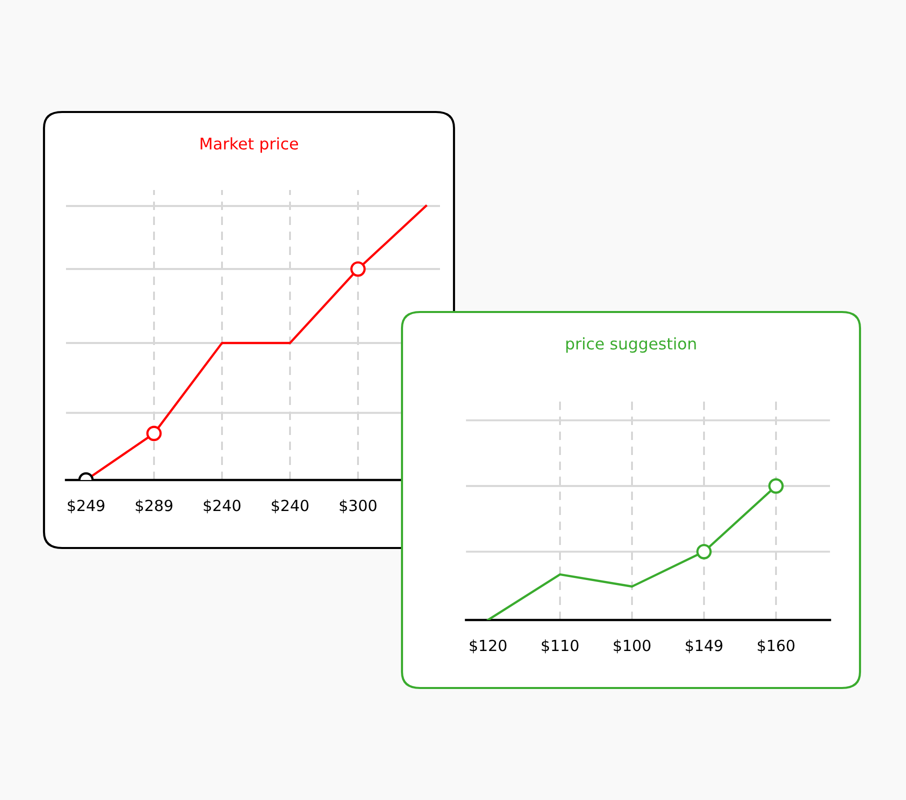 This screenshot has width=906, height=800. I want to click on chart-title: price suggestion, so click(631, 345).